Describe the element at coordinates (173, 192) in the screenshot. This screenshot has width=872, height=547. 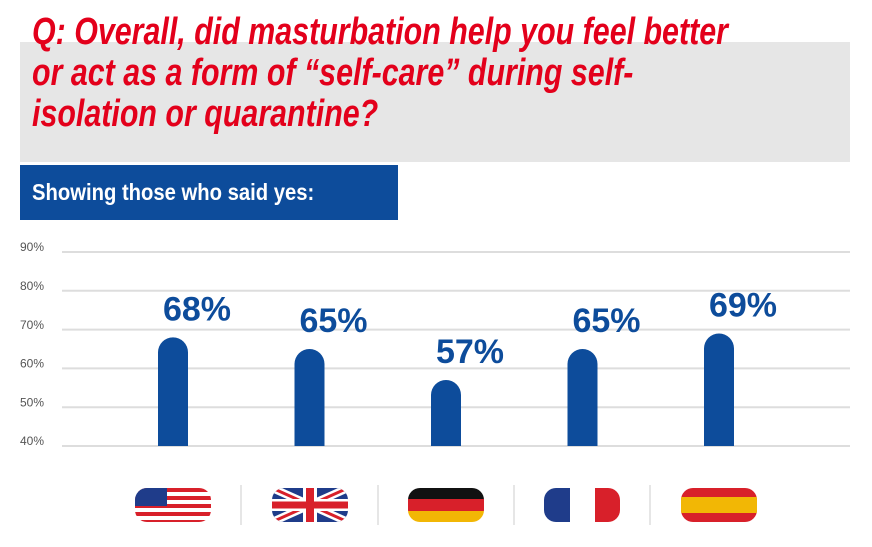
I see `chart-subtitle: Showing those who said yes:` at that location.